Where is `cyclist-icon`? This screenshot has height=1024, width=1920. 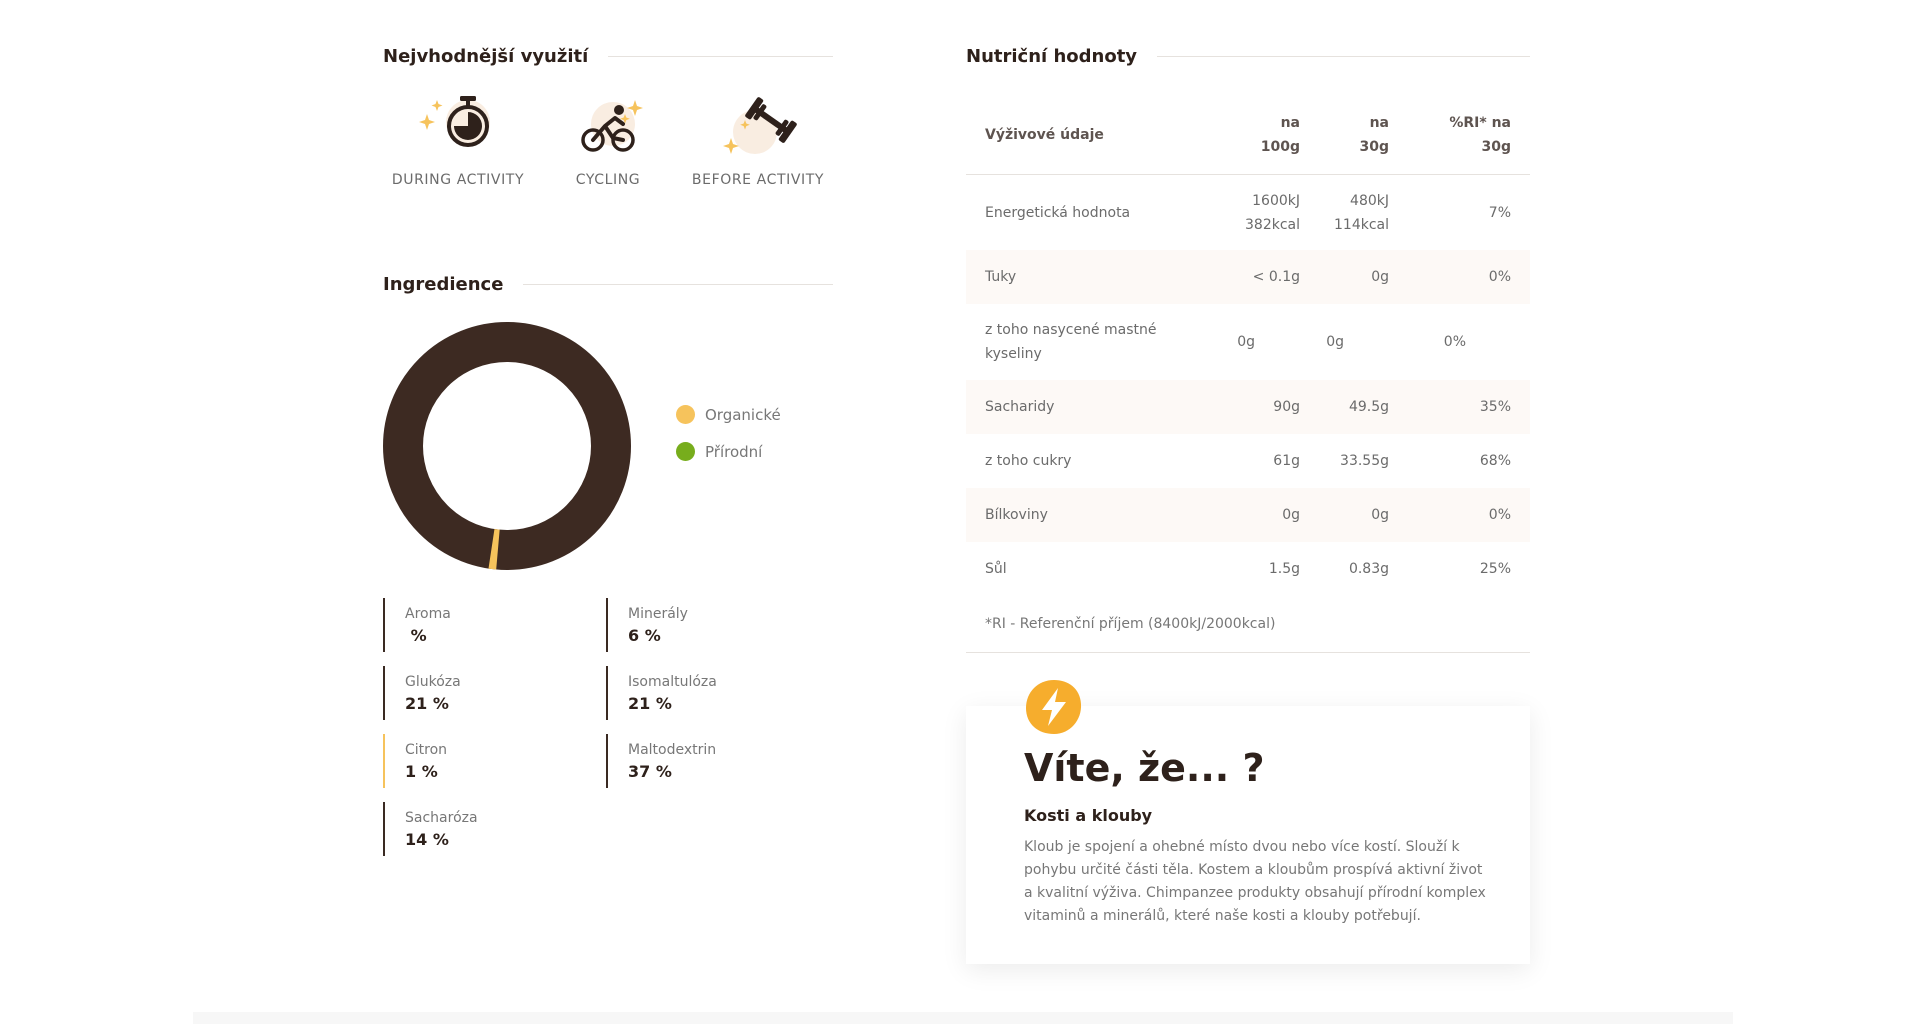
cyclist-icon is located at coordinates (608, 128).